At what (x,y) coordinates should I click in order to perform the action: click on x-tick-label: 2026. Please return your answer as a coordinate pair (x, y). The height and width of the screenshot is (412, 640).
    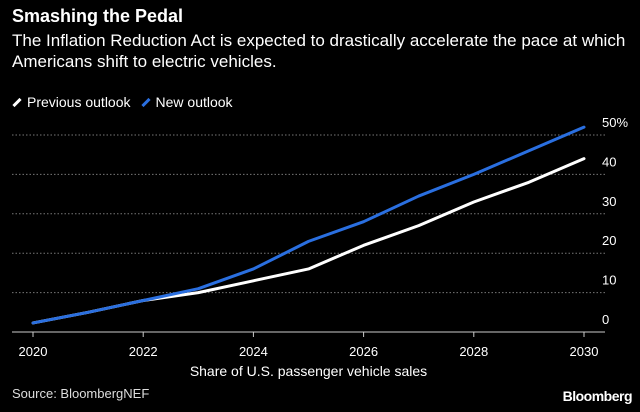
    Looking at the image, I should click on (363, 351).